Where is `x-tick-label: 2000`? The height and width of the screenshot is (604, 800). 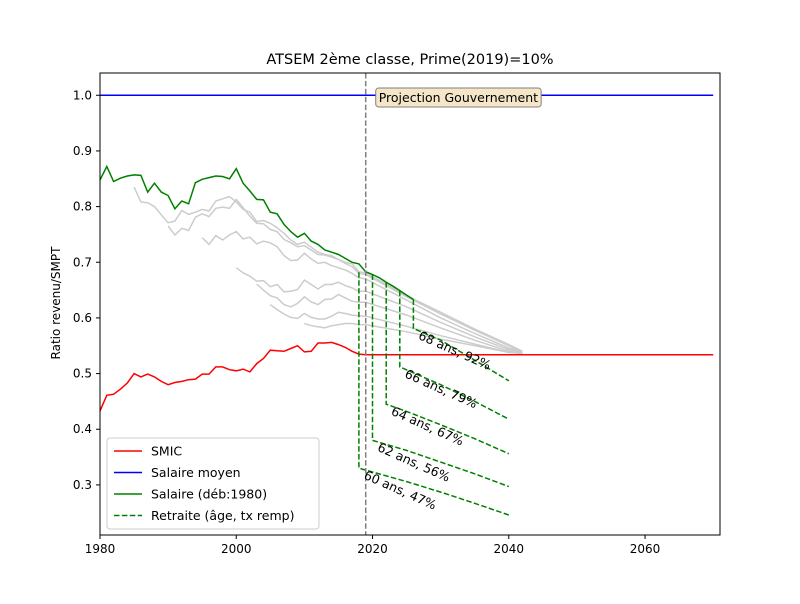 x-tick-label: 2000 is located at coordinates (236, 549).